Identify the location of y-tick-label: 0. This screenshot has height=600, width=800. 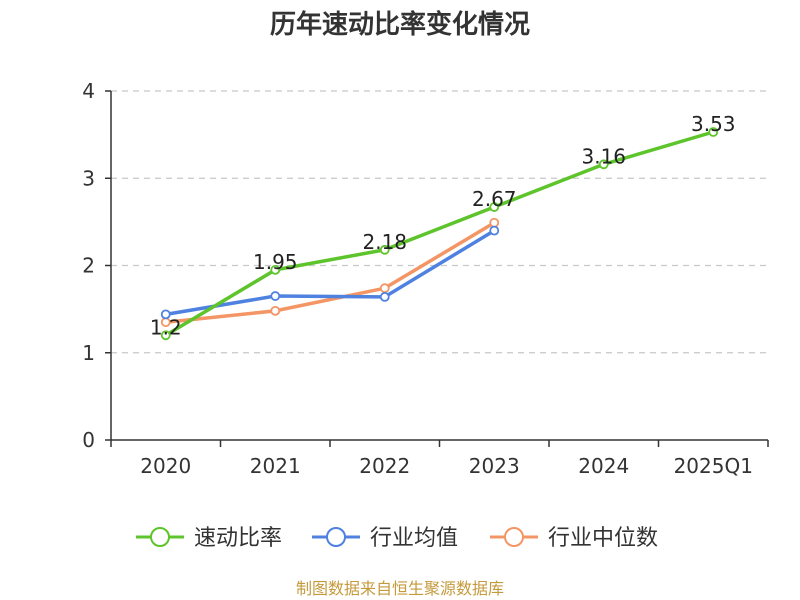
(88, 440).